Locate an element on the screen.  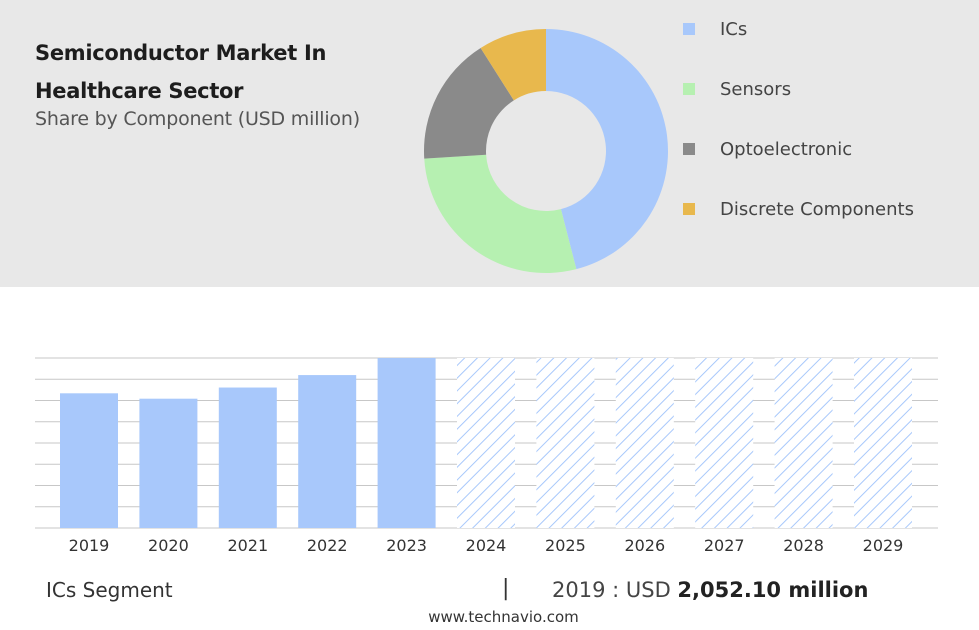
title-line-1: Semiconductor Market In is located at coordinates (181, 53).